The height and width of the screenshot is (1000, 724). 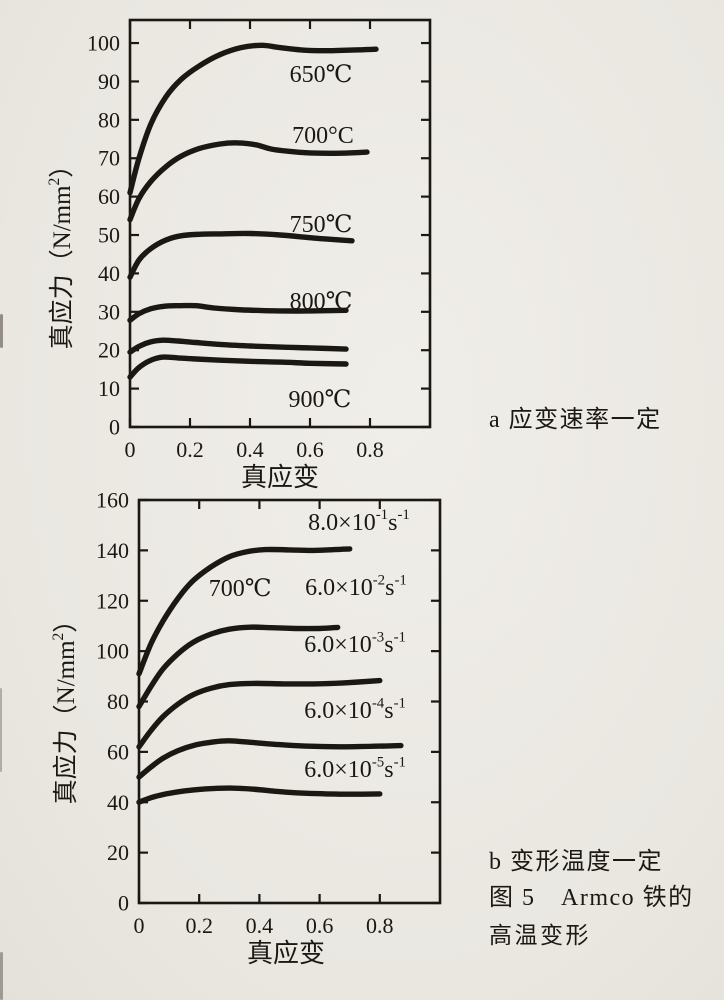 I want to click on curve-750℃, so click(x=241, y=255).